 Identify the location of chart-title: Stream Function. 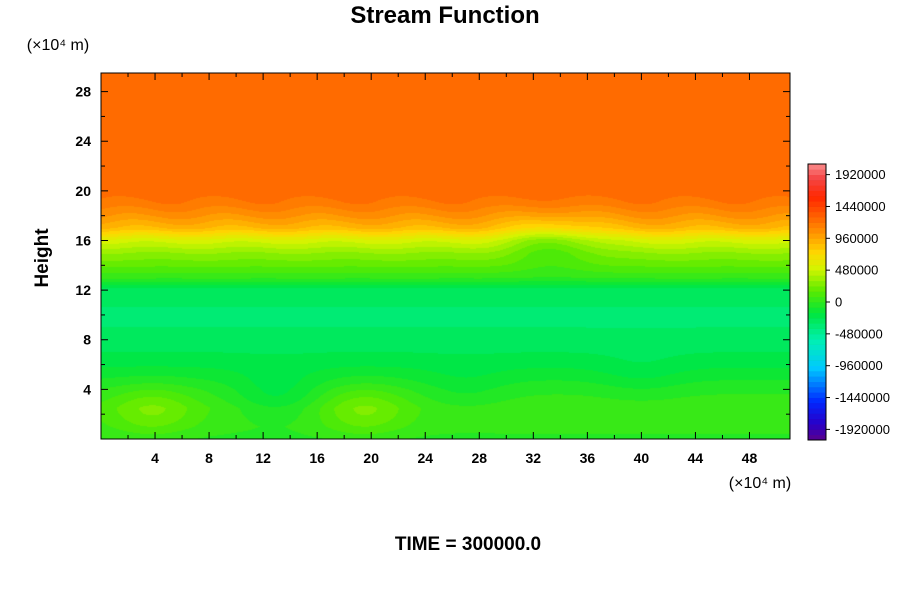
(444, 15).